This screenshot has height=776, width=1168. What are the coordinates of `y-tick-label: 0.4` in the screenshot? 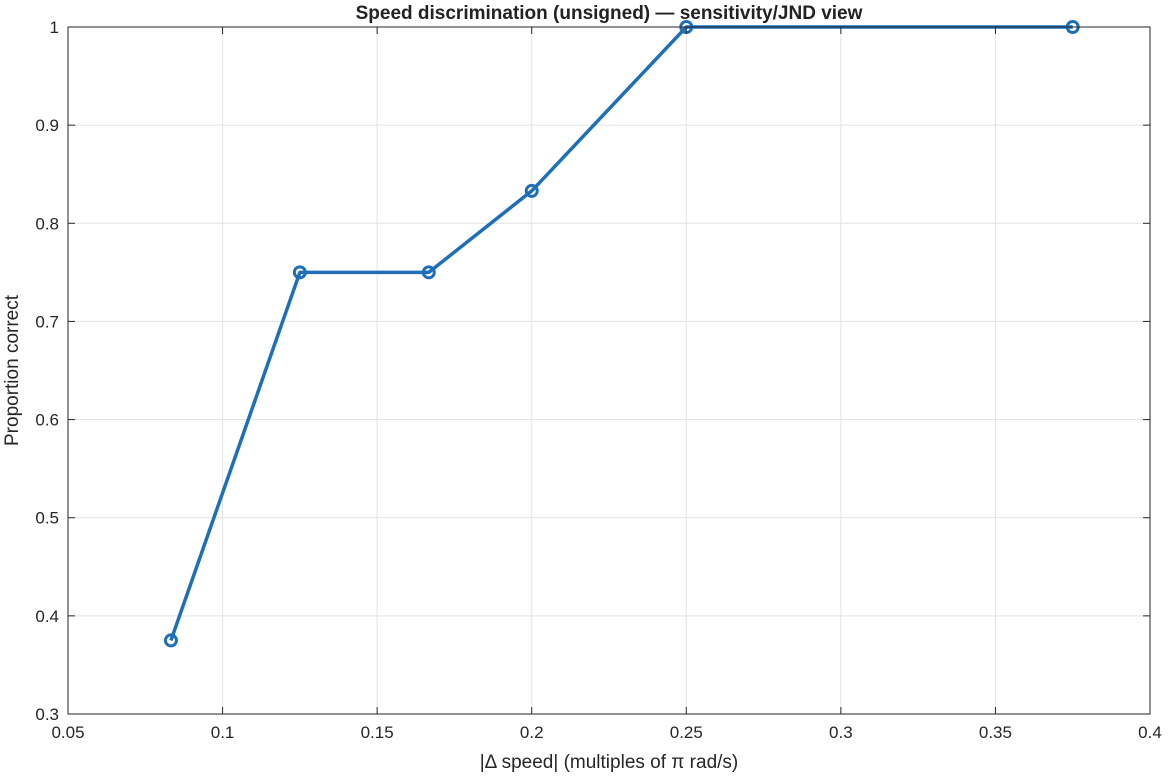 It's located at (47, 616).